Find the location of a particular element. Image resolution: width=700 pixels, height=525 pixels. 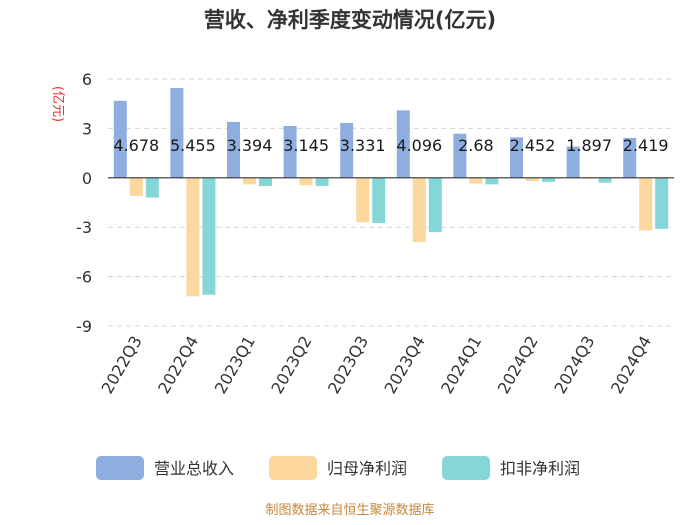

x-tick-label: 2024Q2 is located at coordinates (518, 365).